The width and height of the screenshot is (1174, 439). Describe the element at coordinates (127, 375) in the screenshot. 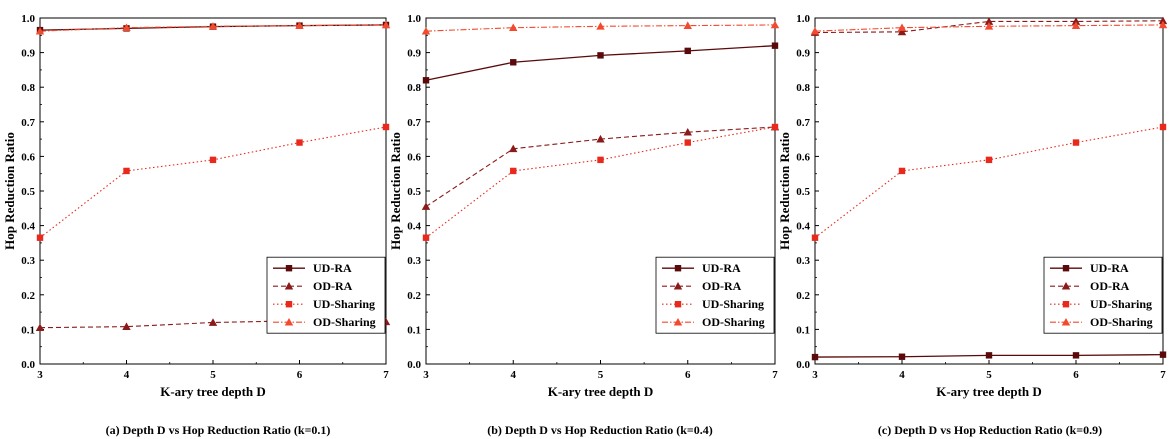

I see `x-tick-label: 4` at that location.